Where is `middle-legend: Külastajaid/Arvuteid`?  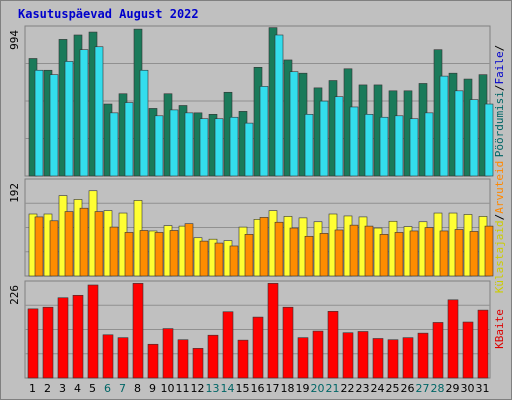 middle-legend: Külastajaid/Arvuteid is located at coordinates (499, 227).